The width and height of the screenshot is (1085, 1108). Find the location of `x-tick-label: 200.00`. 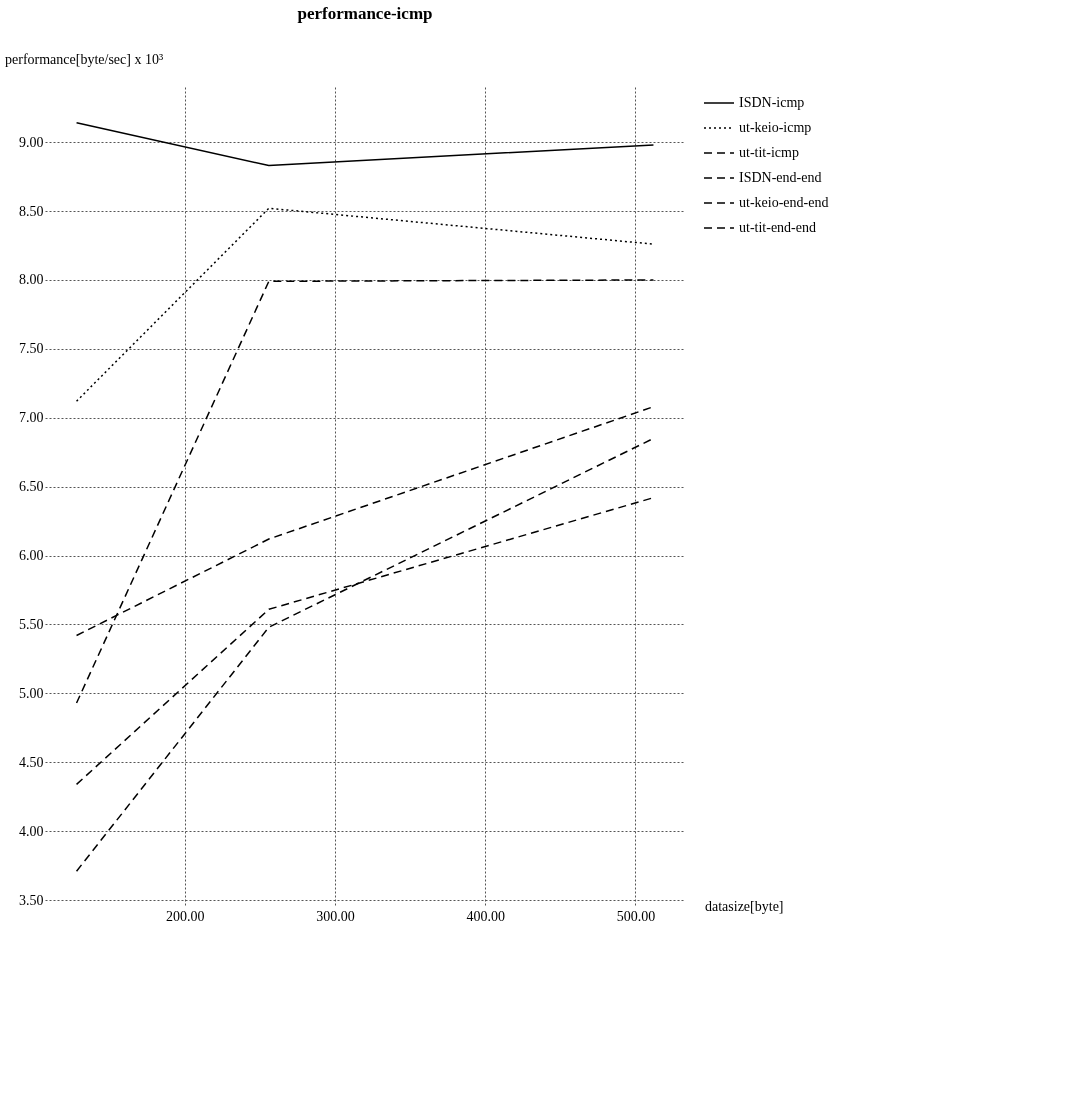

x-tick-label: 200.00 is located at coordinates (185, 916).